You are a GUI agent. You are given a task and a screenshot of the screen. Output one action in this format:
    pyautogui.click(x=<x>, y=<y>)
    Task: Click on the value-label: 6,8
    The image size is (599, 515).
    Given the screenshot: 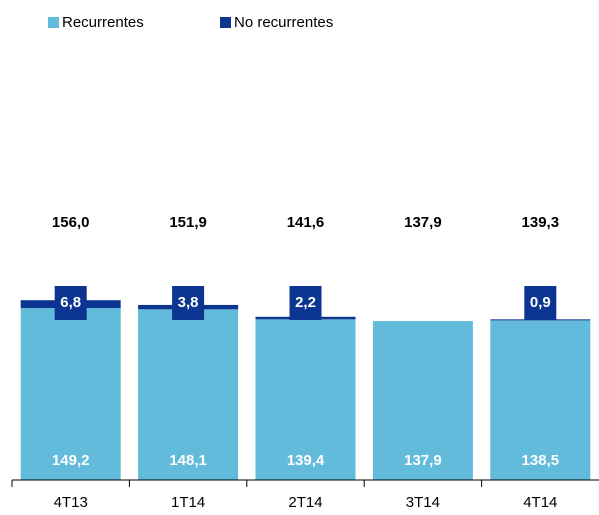 What is the action you would take?
    pyautogui.click(x=70, y=302)
    